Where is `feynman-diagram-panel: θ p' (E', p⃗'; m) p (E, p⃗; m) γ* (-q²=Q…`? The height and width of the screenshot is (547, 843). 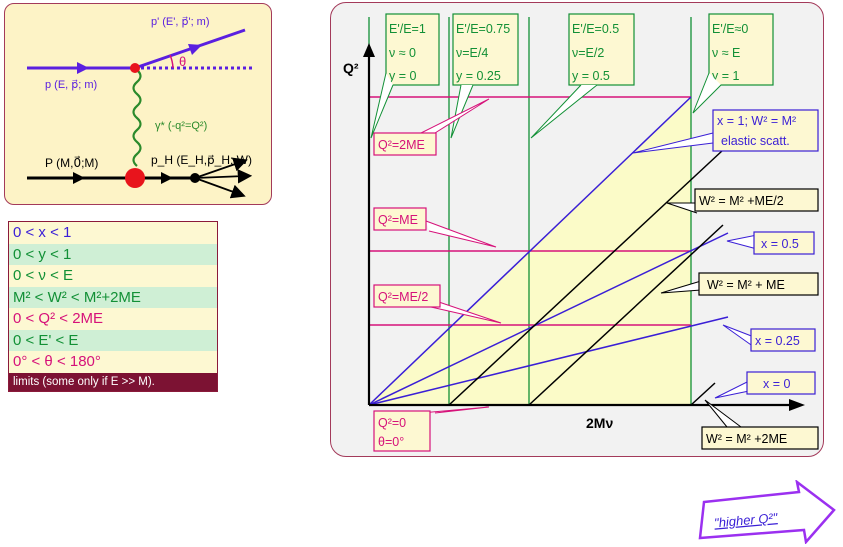
feynman-diagram-panel: θ p' (E', p⃗'; m) p (E, p⃗; m) γ* (-q²=Q… is located at coordinates (138, 104).